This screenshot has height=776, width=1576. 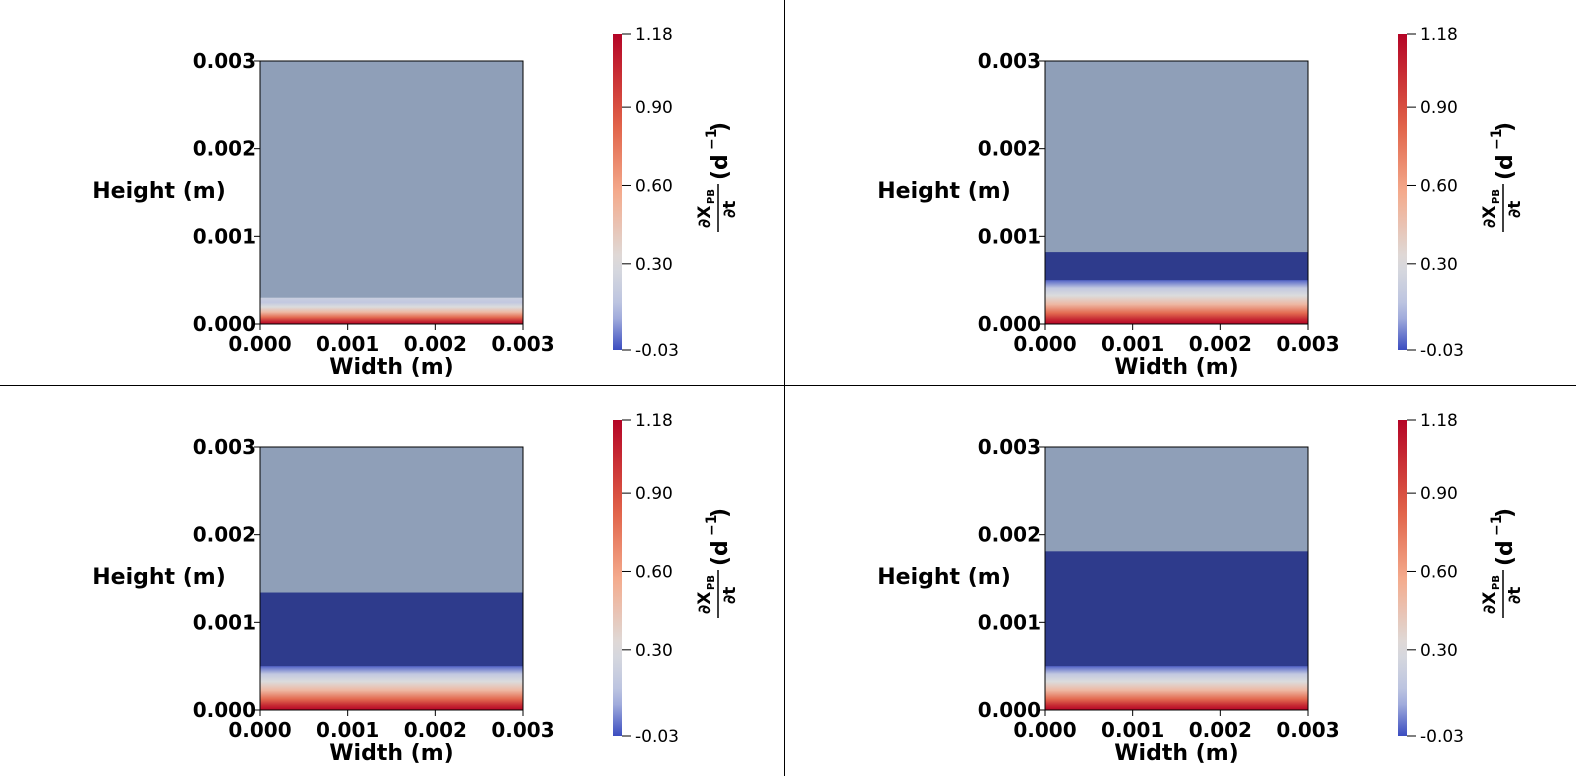 I want to click on horizontal-divider, so click(x=788, y=385).